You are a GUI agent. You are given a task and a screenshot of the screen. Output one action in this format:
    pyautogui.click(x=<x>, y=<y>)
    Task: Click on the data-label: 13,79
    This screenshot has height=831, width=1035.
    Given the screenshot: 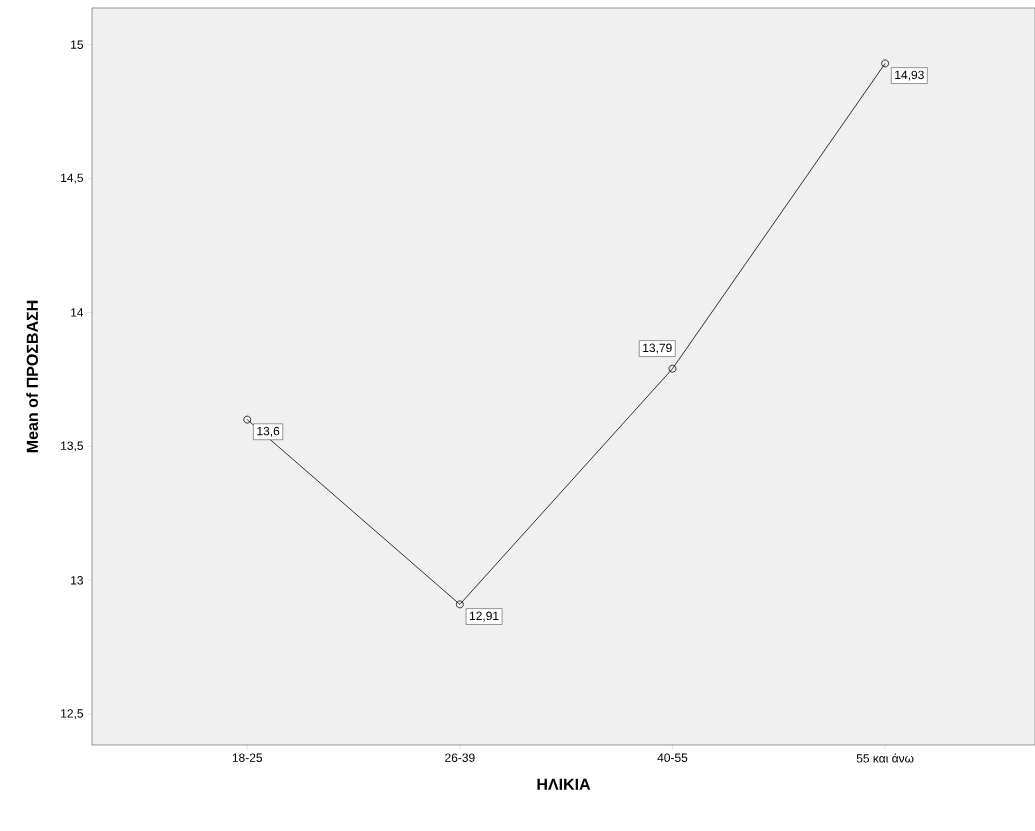 What is the action you would take?
    pyautogui.click(x=657, y=348)
    